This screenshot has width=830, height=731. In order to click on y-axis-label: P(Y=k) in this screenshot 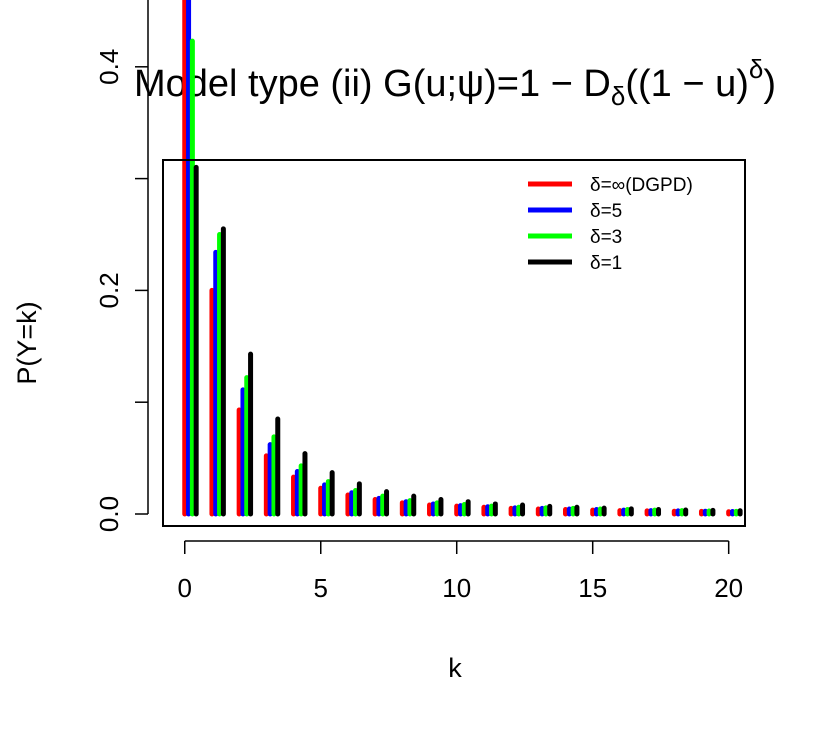, I will do `click(27, 342)`.